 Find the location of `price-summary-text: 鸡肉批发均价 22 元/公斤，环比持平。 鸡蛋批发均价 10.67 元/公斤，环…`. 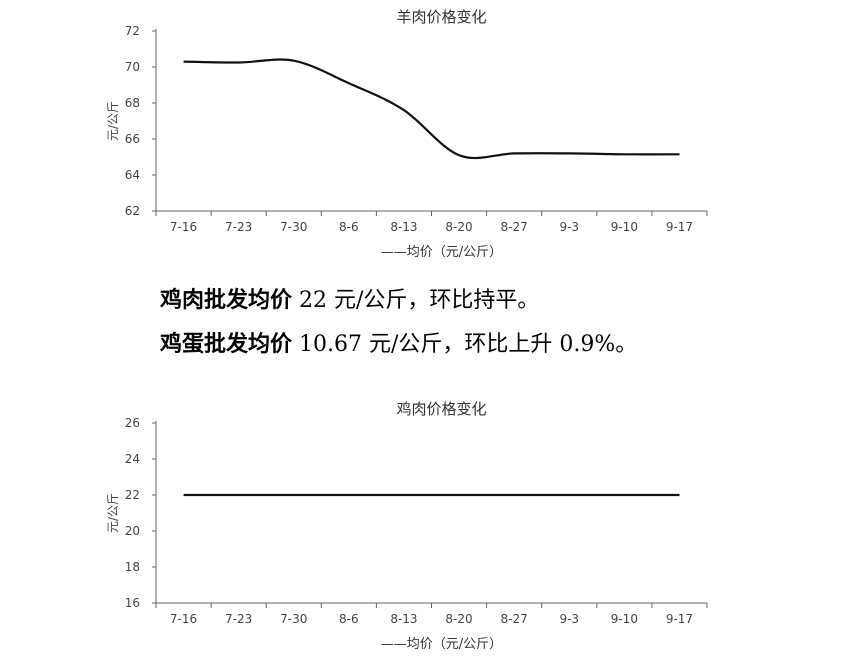

price-summary-text: 鸡肉批发均价 22 元/公斤，环比持平。 鸡蛋批发均价 10.67 元/公斤，环… is located at coordinates (500, 322).